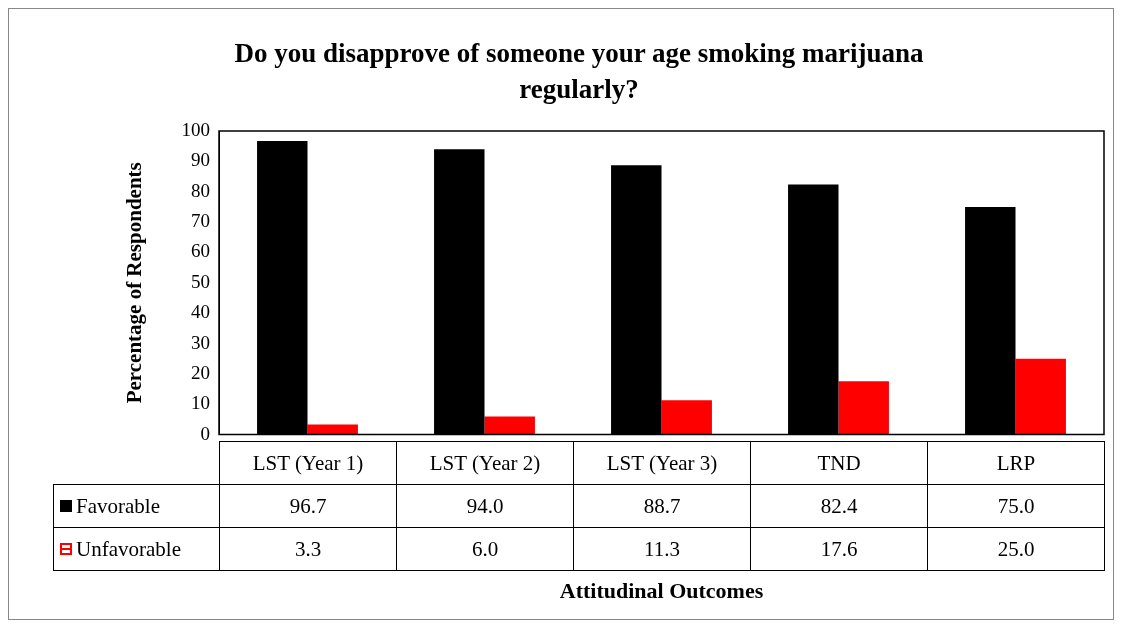 The image size is (1122, 629). I want to click on x-tick-label: TND, so click(839, 463).